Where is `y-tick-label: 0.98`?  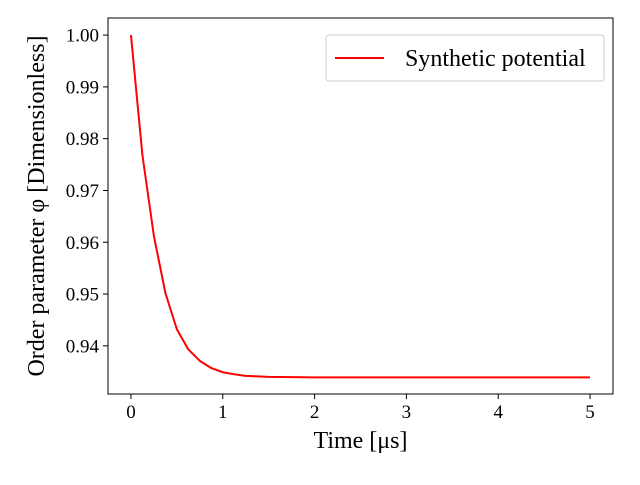 y-tick-label: 0.98 is located at coordinates (82, 139).